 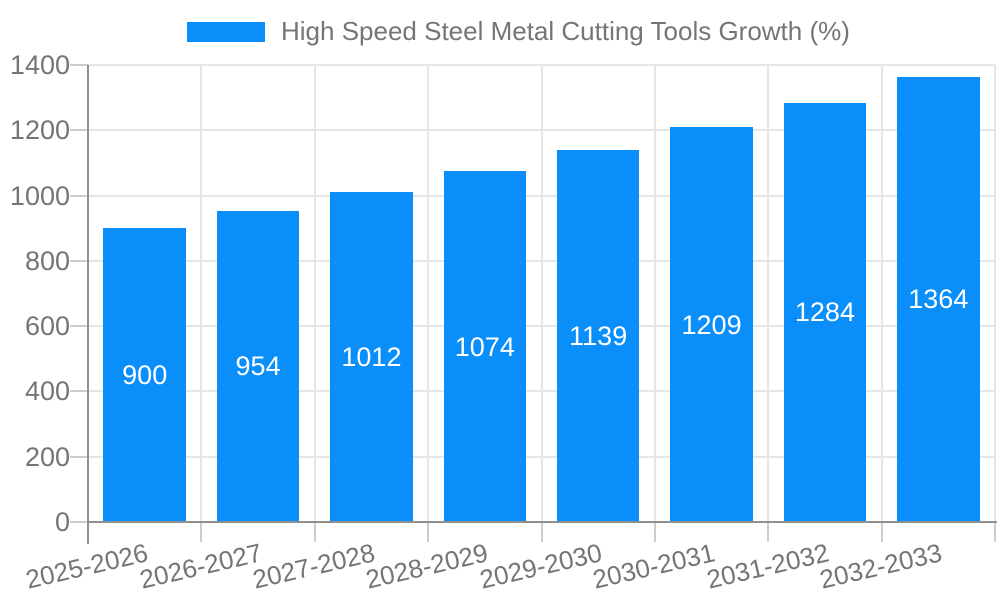 What do you see at coordinates (654, 566) in the screenshot?
I see `x-axis-tick-label: 2030-2031` at bounding box center [654, 566].